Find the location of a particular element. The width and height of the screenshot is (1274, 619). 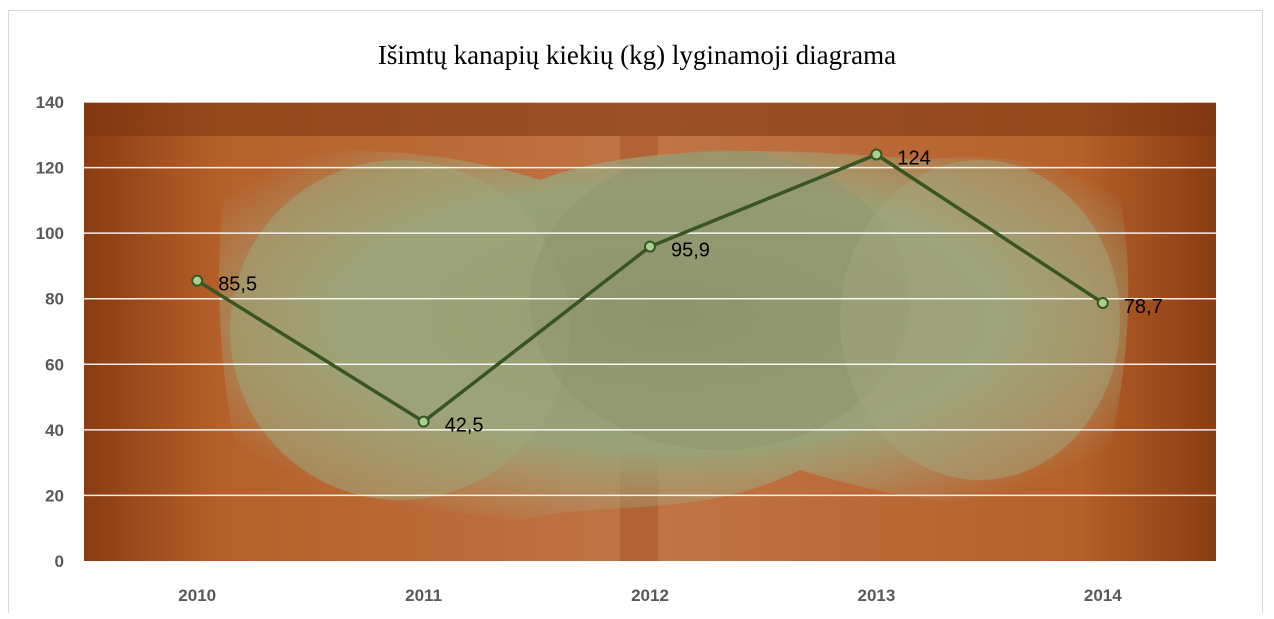

y-tick-label: 40 is located at coordinates (54, 430).